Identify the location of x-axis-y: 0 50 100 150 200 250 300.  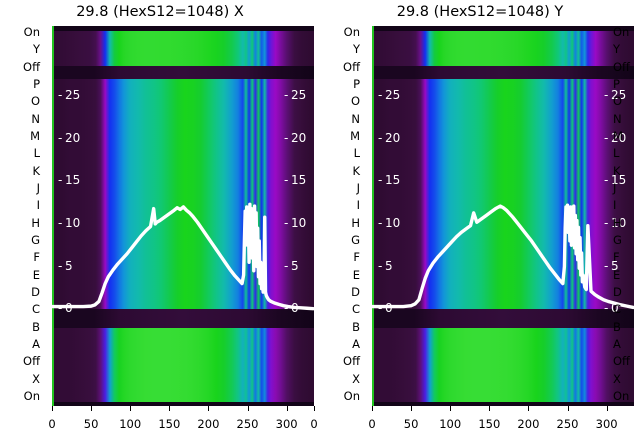
(480, 423).